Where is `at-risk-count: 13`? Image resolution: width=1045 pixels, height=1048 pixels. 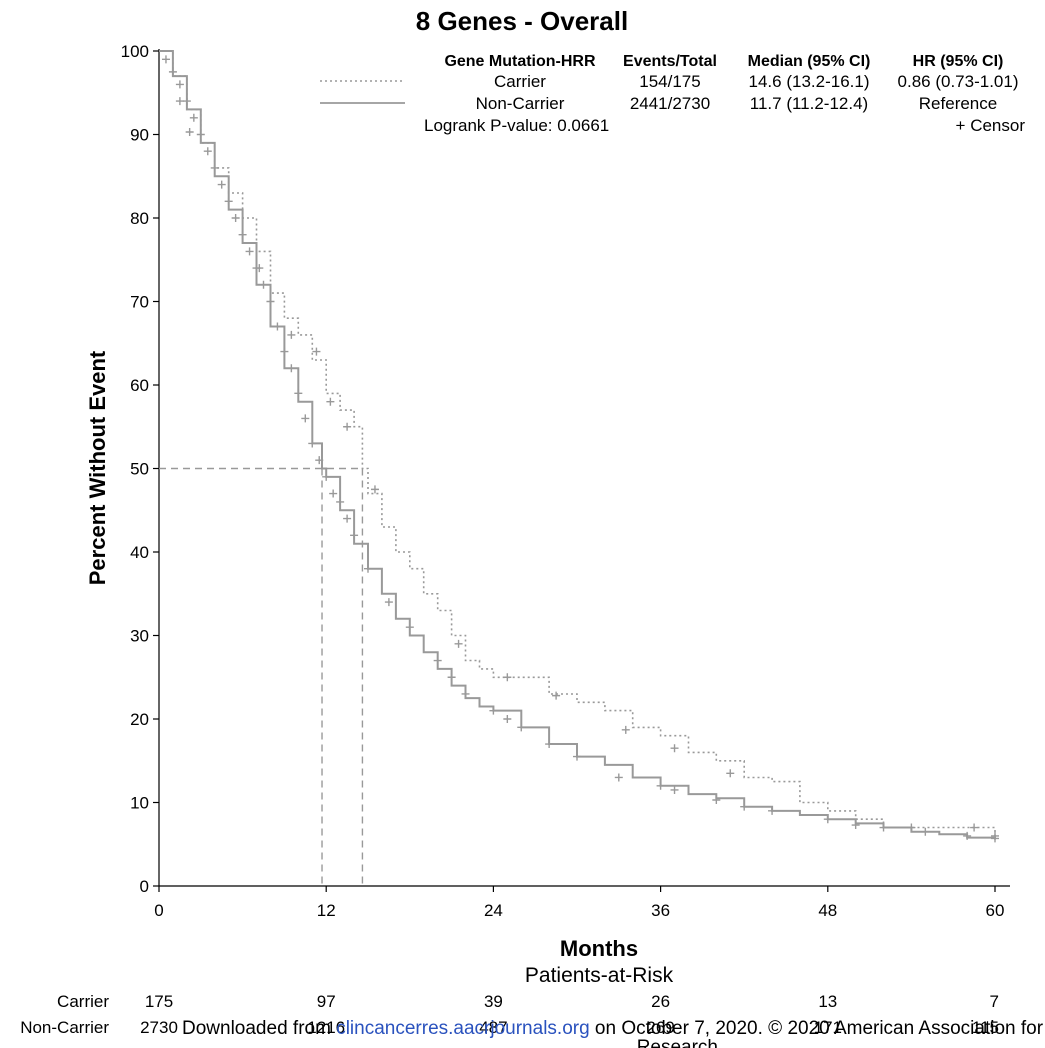
at-risk-count: 13 is located at coordinates (827, 1001).